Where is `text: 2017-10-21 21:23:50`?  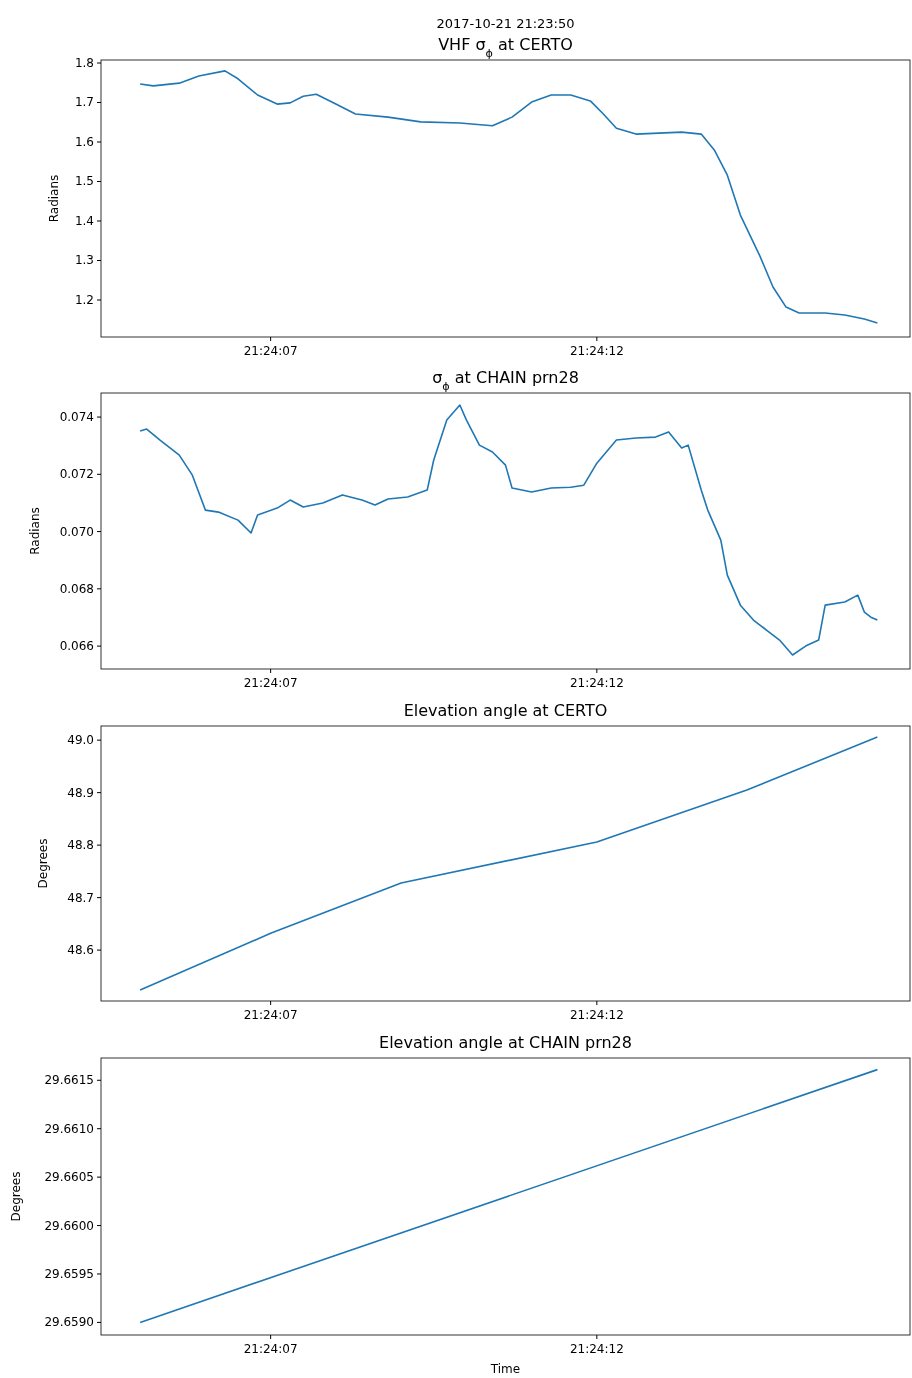 text: 2017-10-21 21:23:50 is located at coordinates (505, 23).